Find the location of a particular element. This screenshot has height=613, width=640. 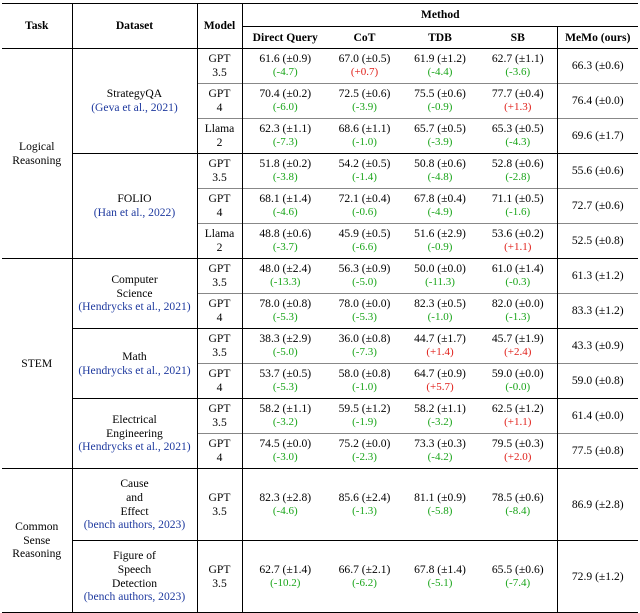

dataset-name: Electrical is located at coordinates (134, 419).